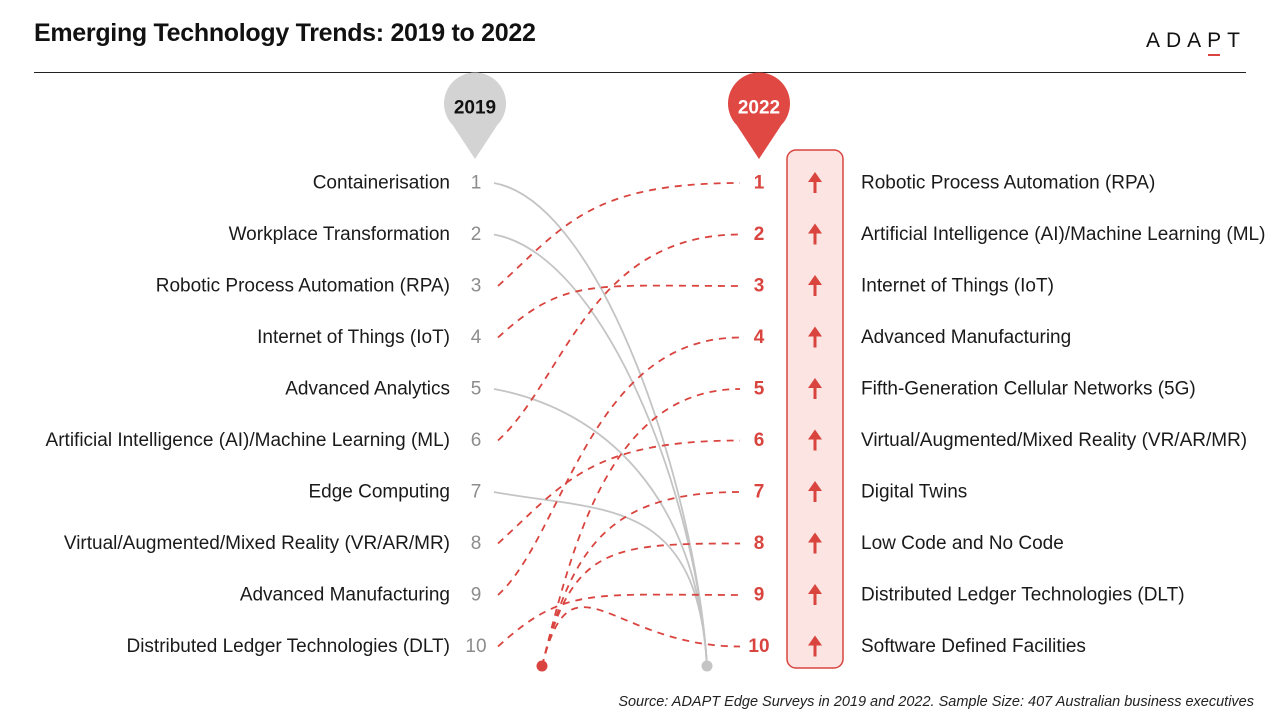 This screenshot has height=720, width=1280. What do you see at coordinates (914, 492) in the screenshot?
I see `label-2022-rank-7: Digital Twins` at bounding box center [914, 492].